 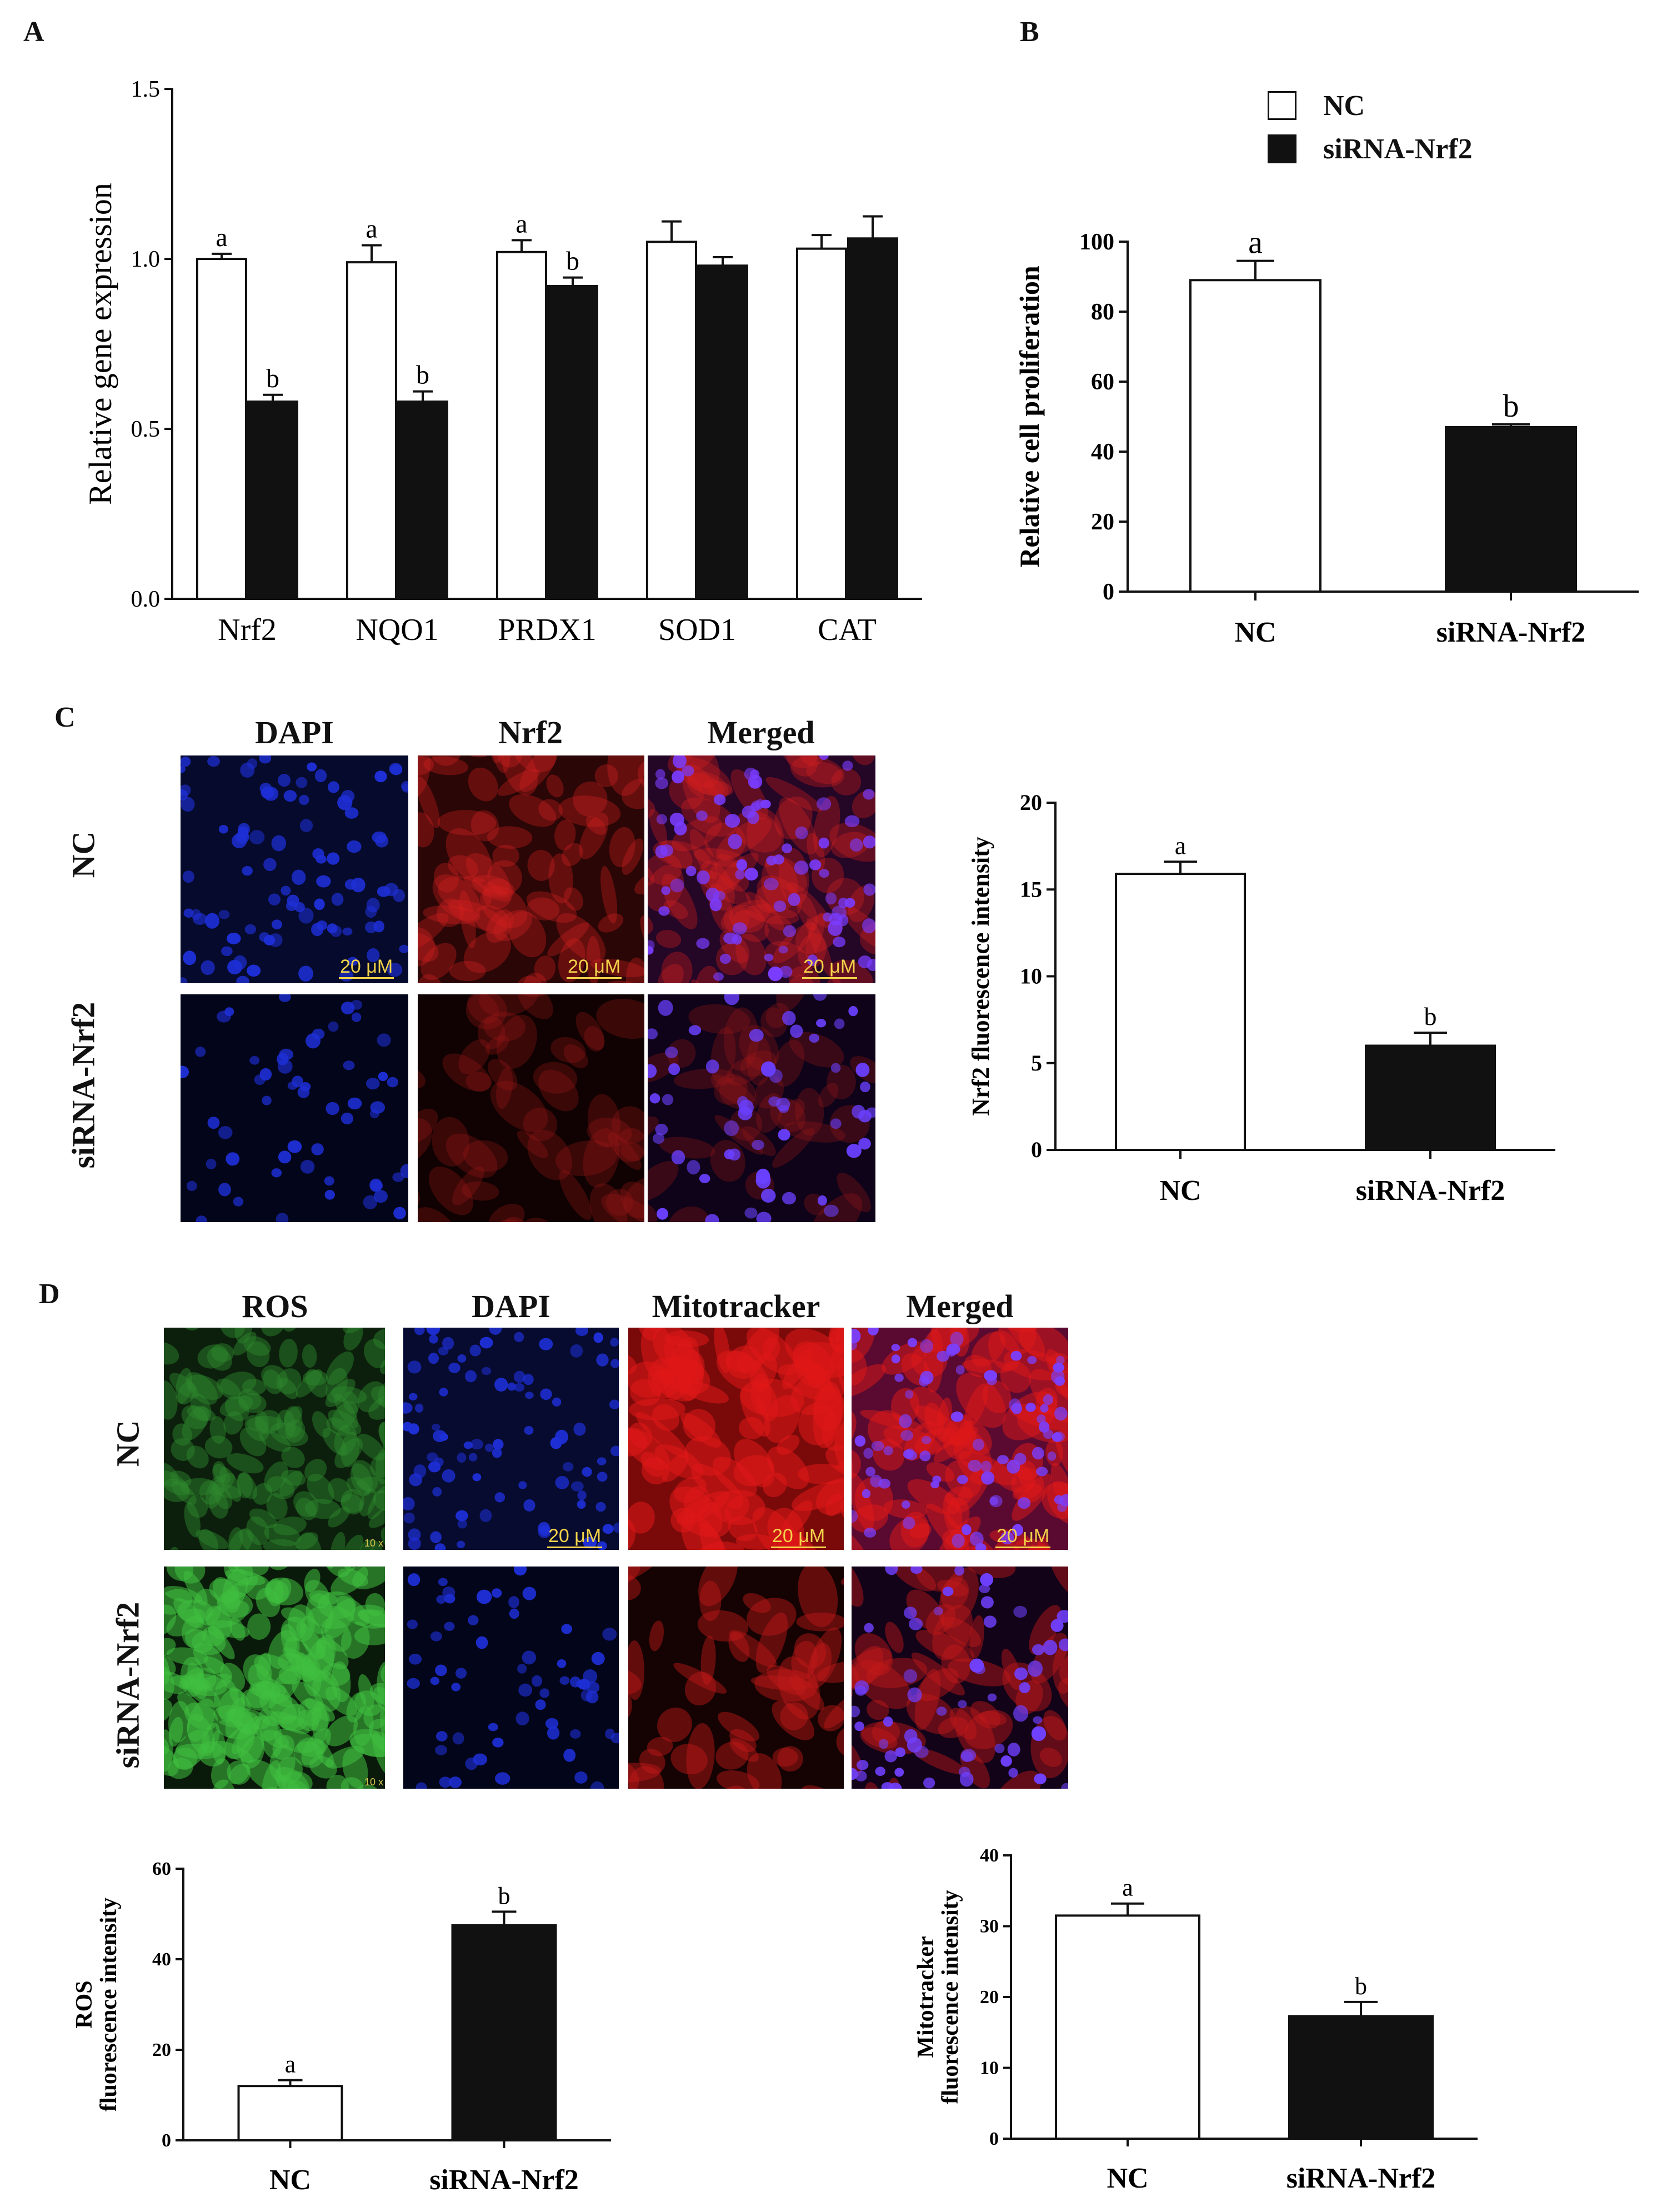 I want to click on x-tick-label: siRNA-Nrf2, so click(x=504, y=2180).